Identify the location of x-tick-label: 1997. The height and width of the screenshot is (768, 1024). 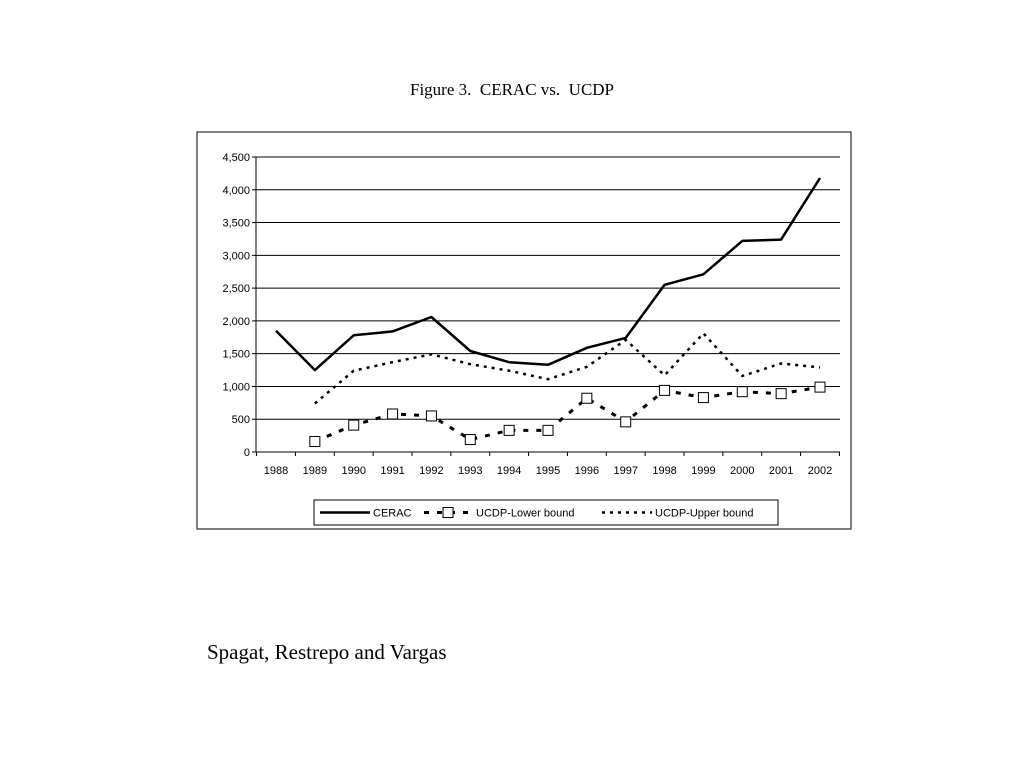
(625, 471).